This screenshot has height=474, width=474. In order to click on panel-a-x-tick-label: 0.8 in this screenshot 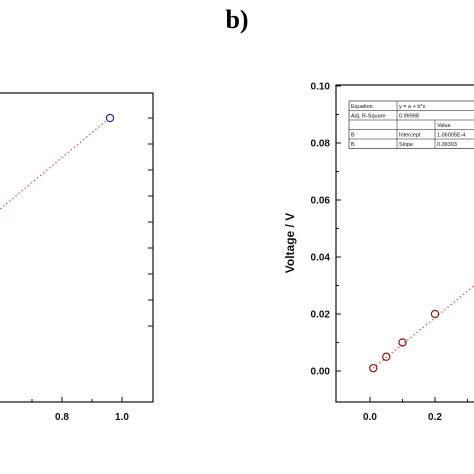, I will do `click(62, 417)`.